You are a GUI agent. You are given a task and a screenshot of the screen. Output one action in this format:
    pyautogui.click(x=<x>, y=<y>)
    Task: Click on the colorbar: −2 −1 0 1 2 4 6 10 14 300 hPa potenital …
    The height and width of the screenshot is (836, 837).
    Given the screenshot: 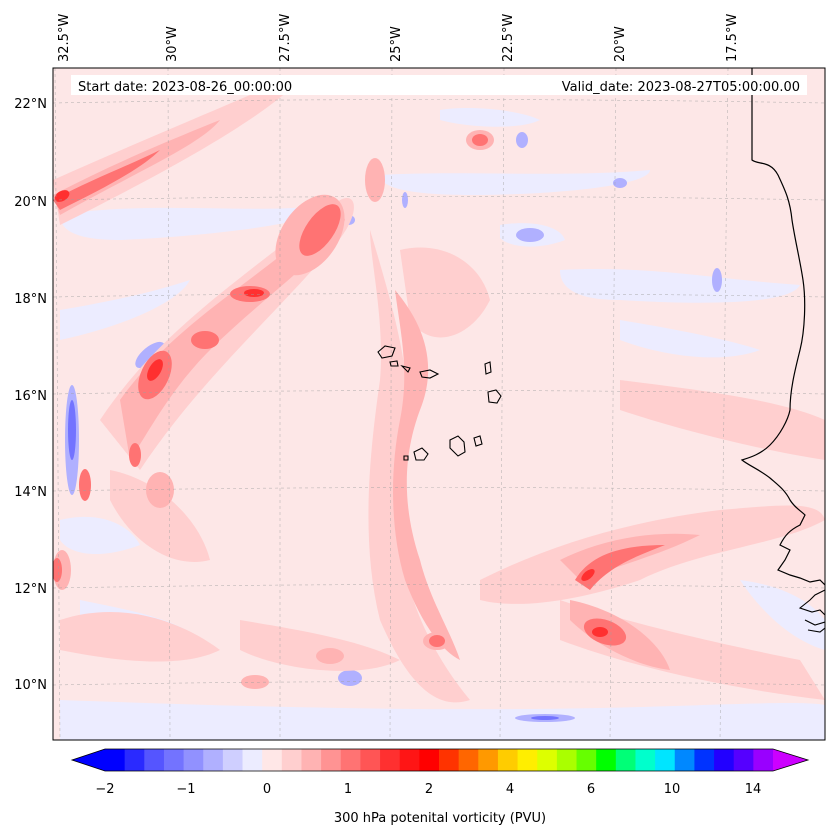 What is the action you would take?
    pyautogui.click(x=440, y=787)
    